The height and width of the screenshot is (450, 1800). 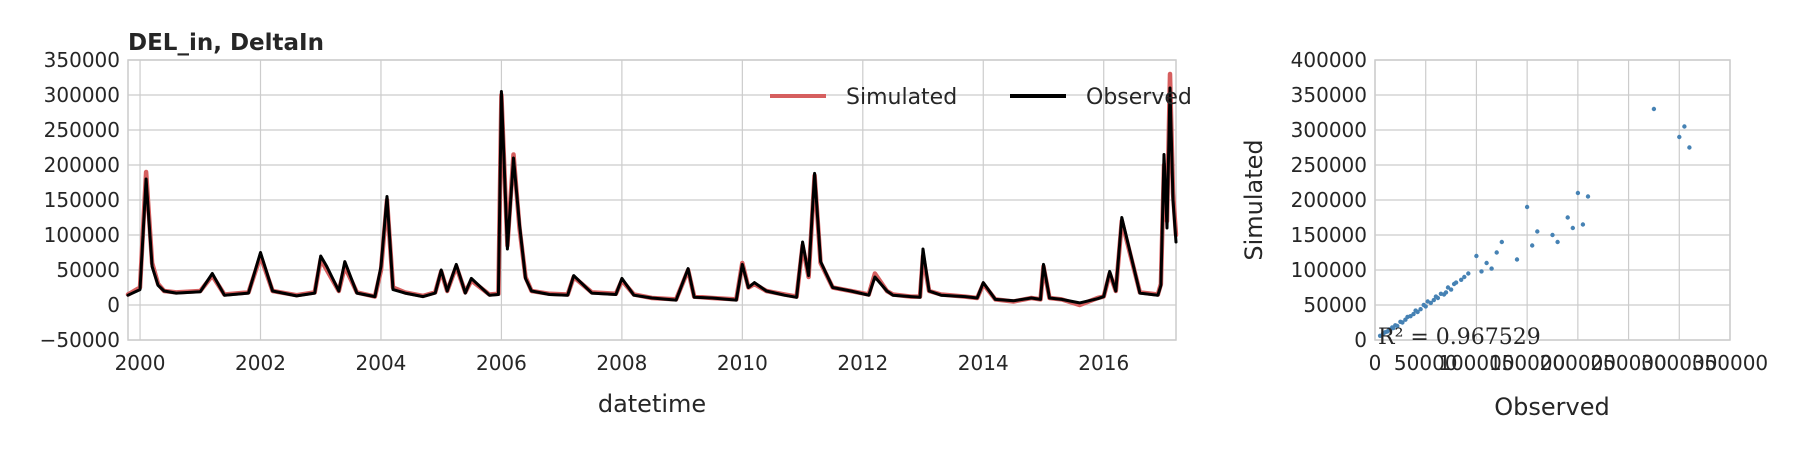 What do you see at coordinates (1628, 363) in the screenshot?
I see `scatter-x-tick-label: 250000` at bounding box center [1628, 363].